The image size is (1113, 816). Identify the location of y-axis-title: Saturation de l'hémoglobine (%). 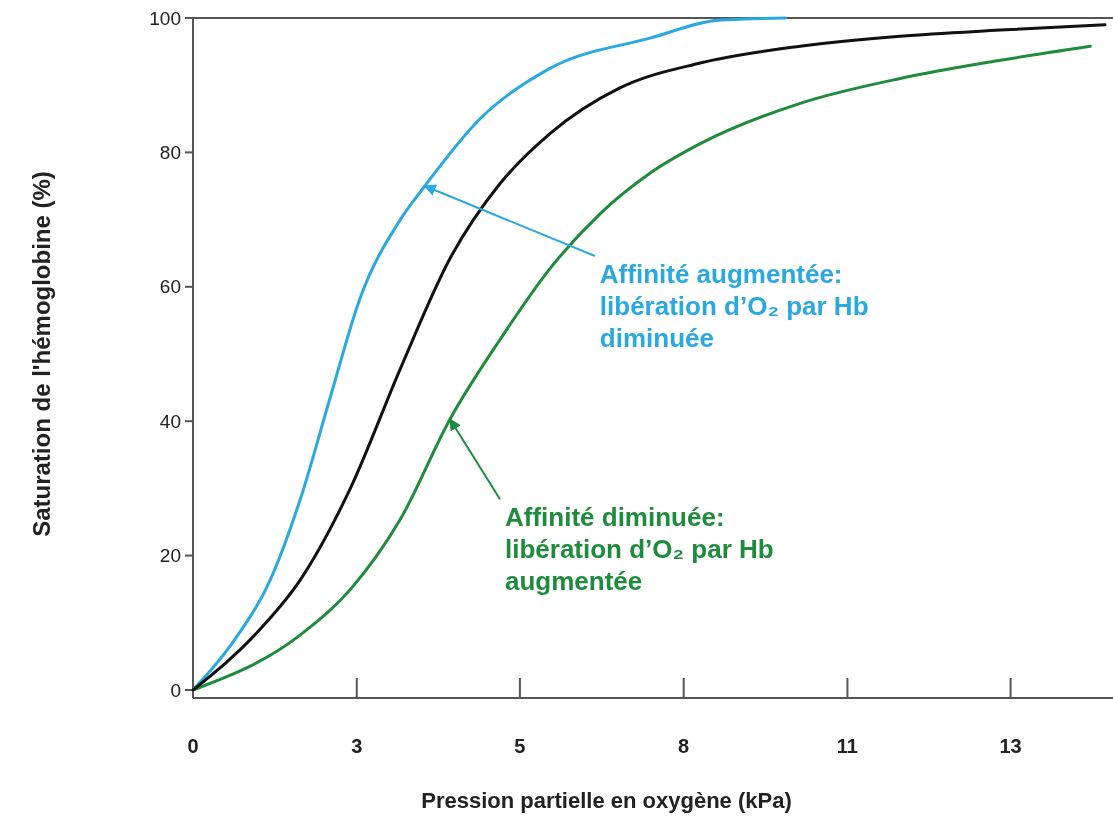
(41, 354).